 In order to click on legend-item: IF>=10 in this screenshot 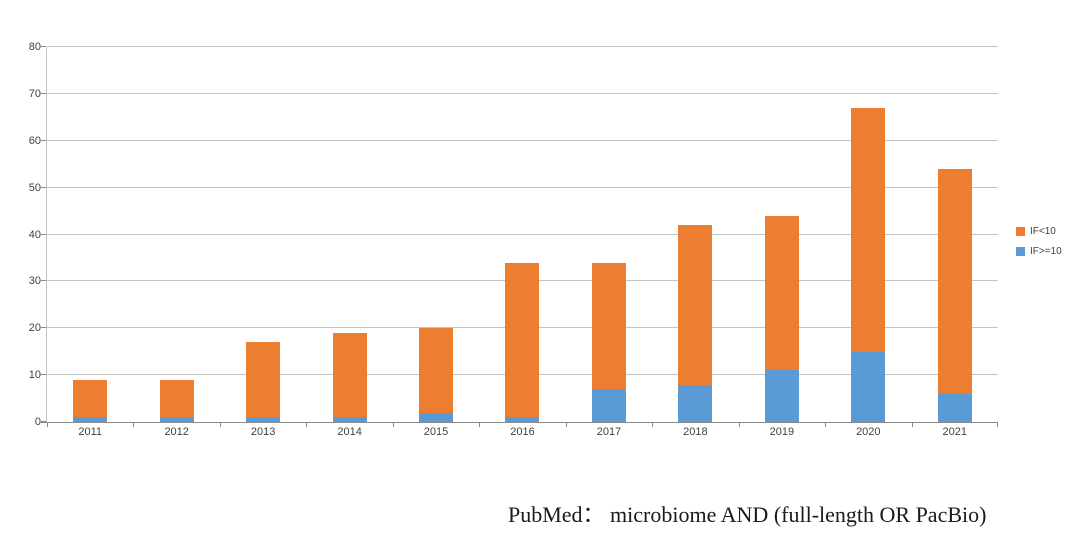, I will do `click(1039, 251)`.